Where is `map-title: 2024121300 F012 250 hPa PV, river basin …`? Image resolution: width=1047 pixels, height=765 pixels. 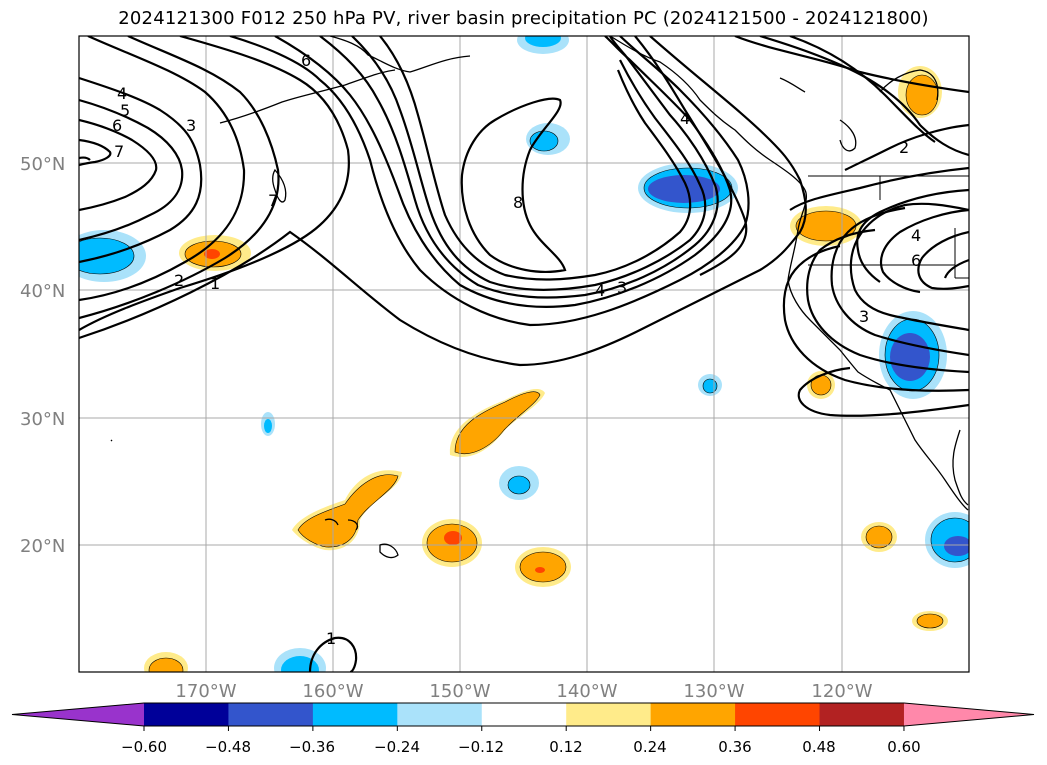
map-title: 2024121300 F012 250 hPa PV, river basin … is located at coordinates (523, 18).